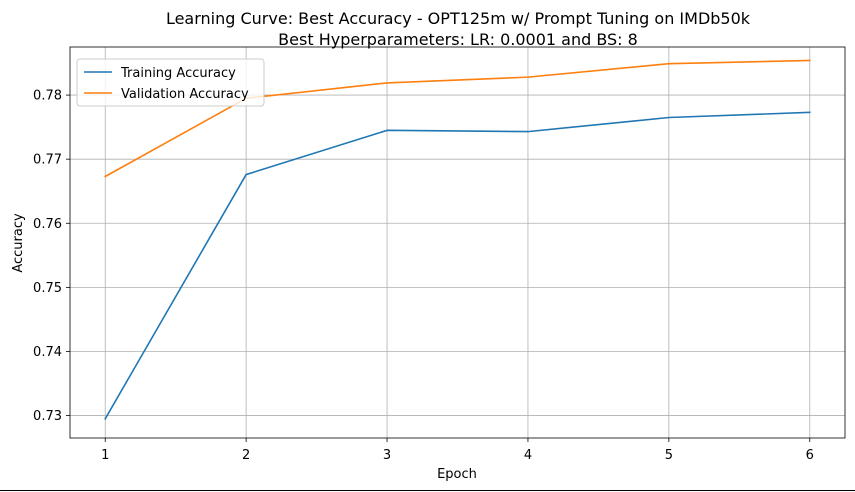  Describe the element at coordinates (47, 416) in the screenshot. I see `y-tick-label: 0.73` at that location.